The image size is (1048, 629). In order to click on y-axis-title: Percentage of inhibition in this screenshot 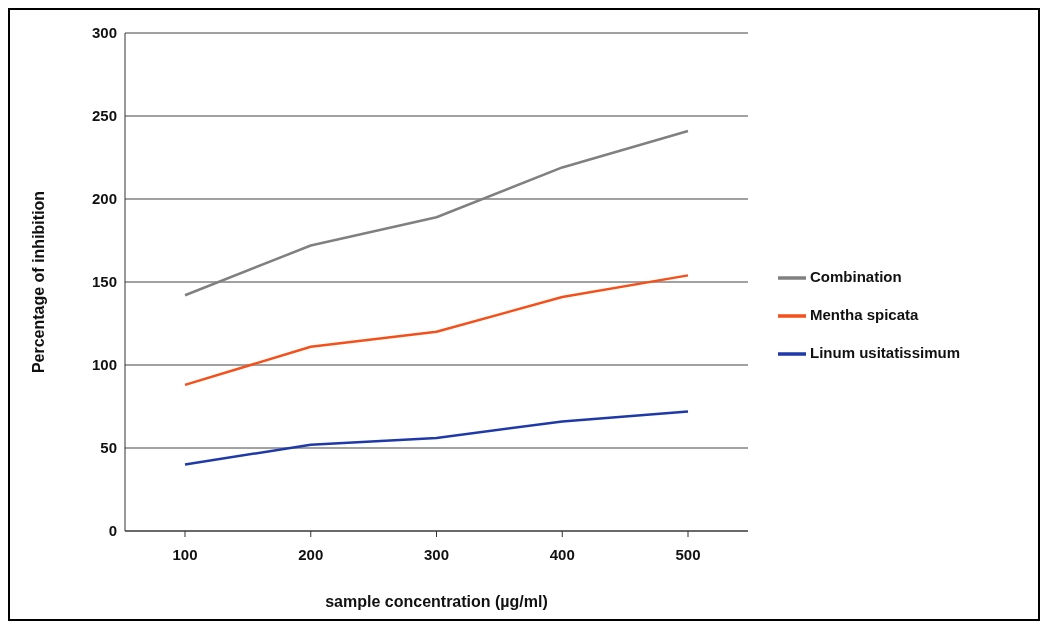, I will do `click(38, 282)`.